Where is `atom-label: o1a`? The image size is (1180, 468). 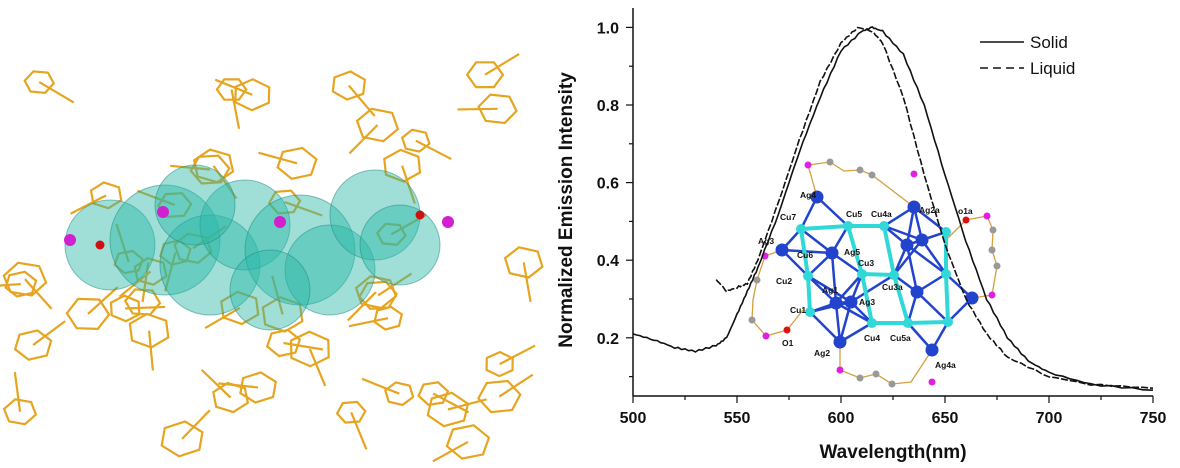 atom-label: o1a is located at coordinates (965, 211).